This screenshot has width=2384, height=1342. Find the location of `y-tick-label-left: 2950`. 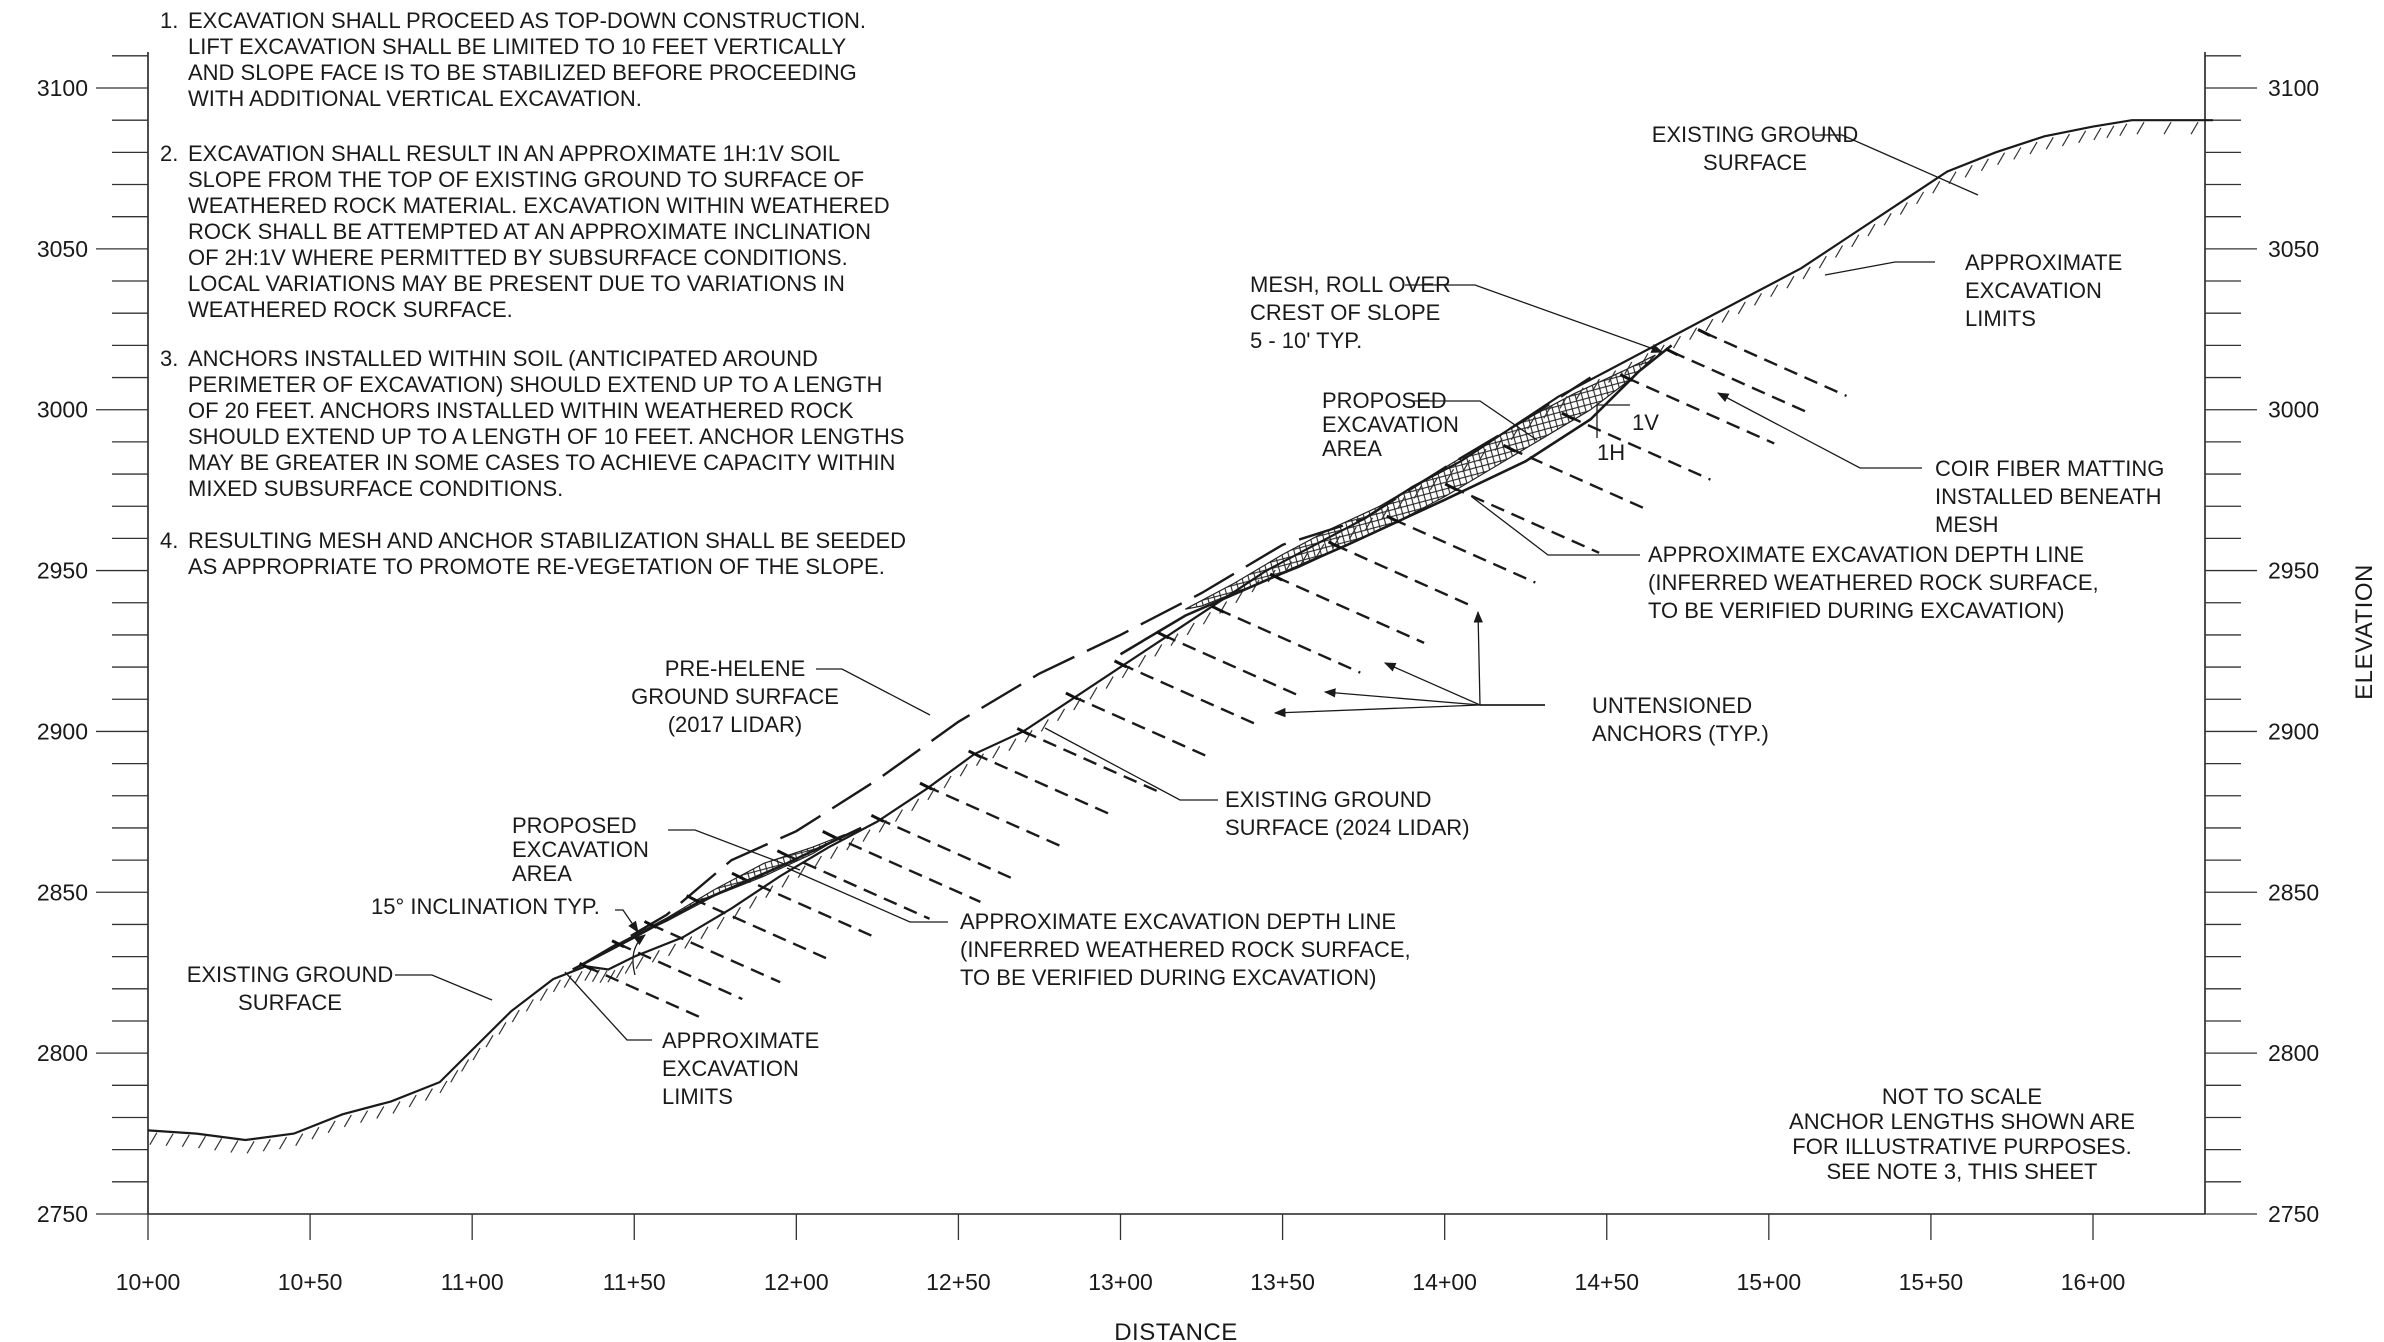

y-tick-label-left: 2950 is located at coordinates (62, 571).